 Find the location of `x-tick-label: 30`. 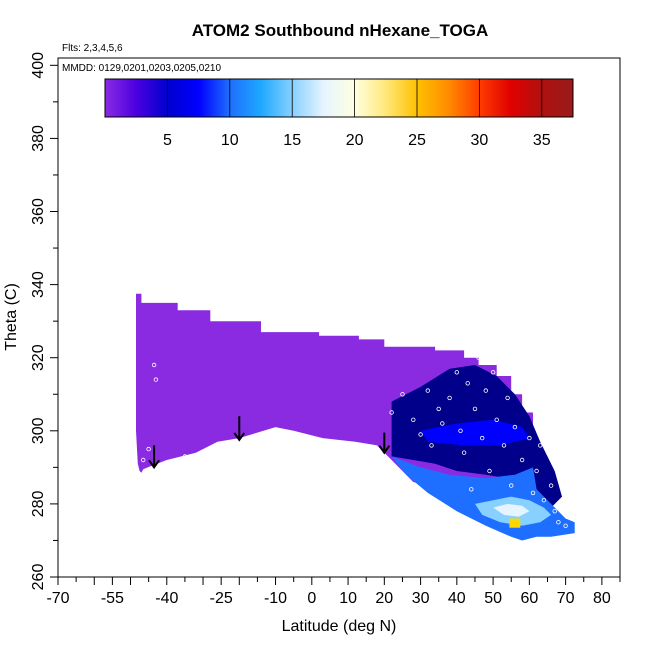

x-tick-label: 30 is located at coordinates (421, 598).